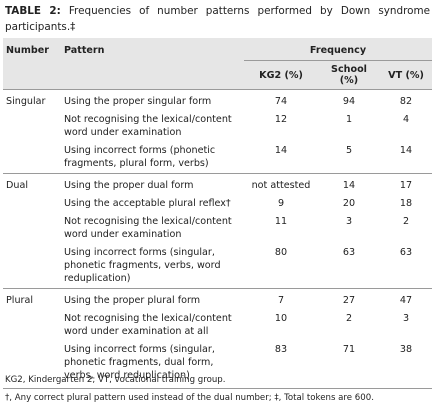 This screenshot has width=435, height=408. What do you see at coordinates (349, 299) in the screenshot?
I see `value-cell: 27` at bounding box center [349, 299].